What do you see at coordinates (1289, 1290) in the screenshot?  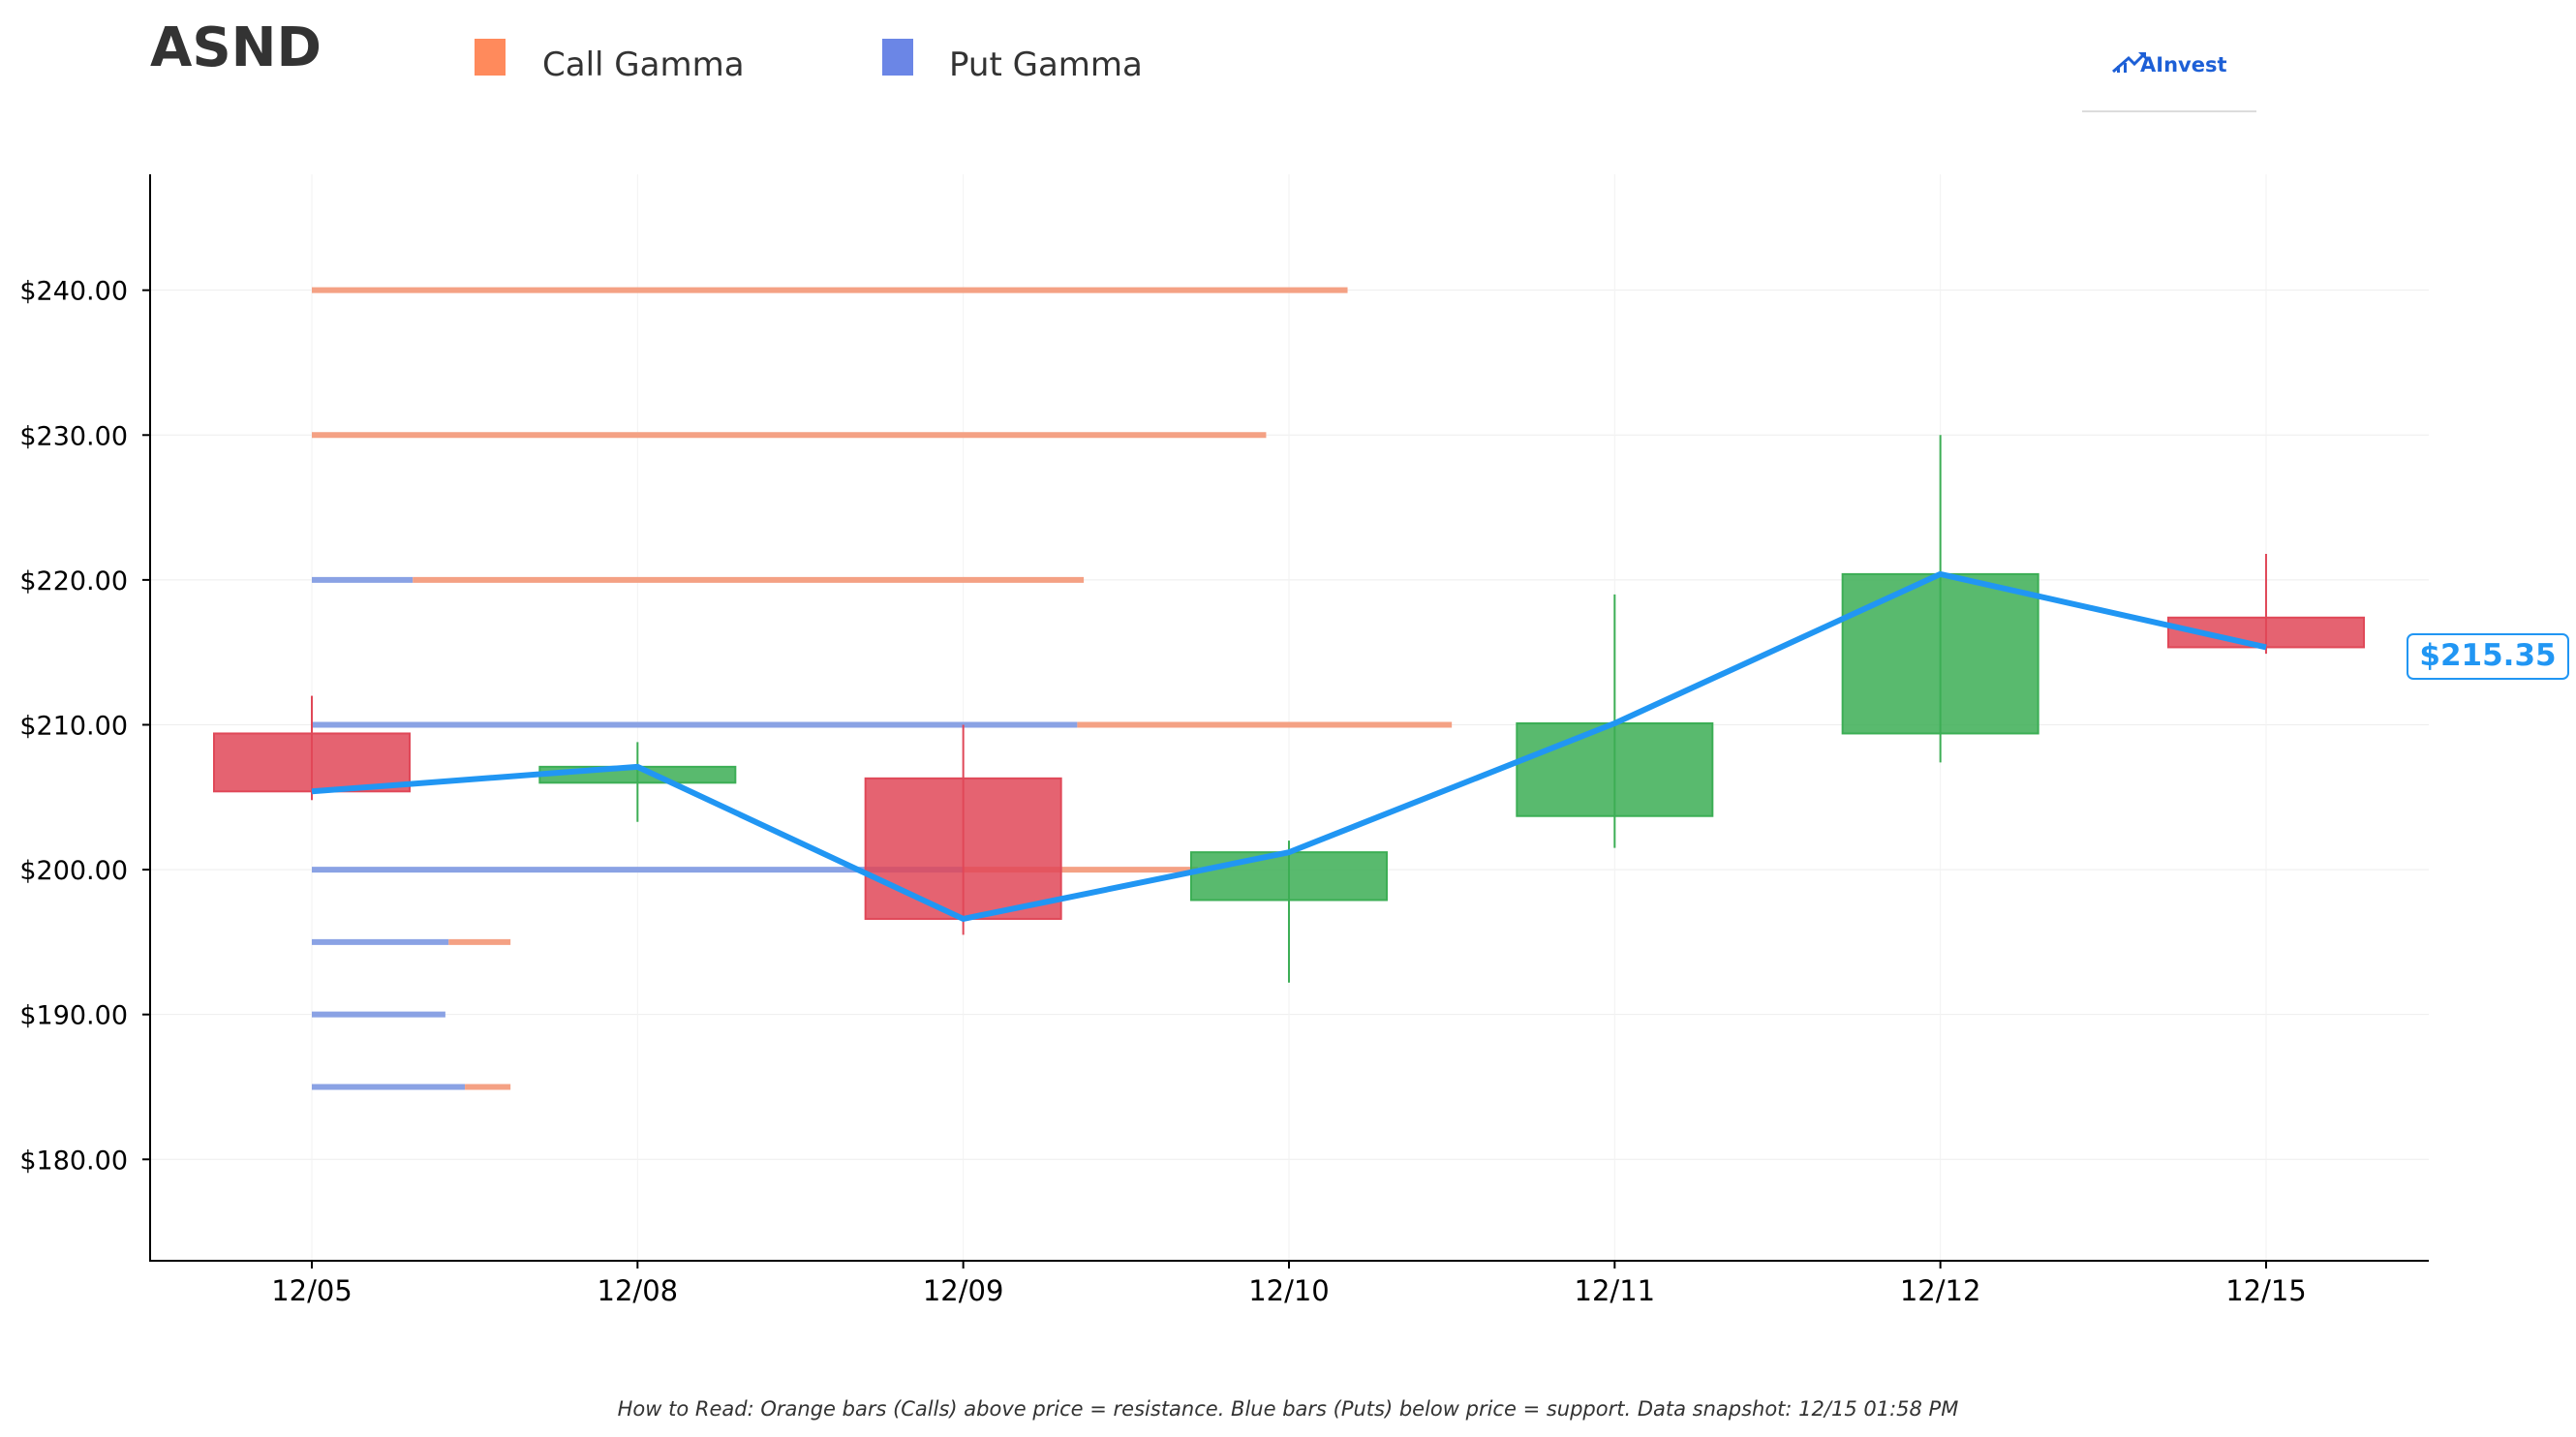 I see `x-tick-label: 12/10` at bounding box center [1289, 1290].